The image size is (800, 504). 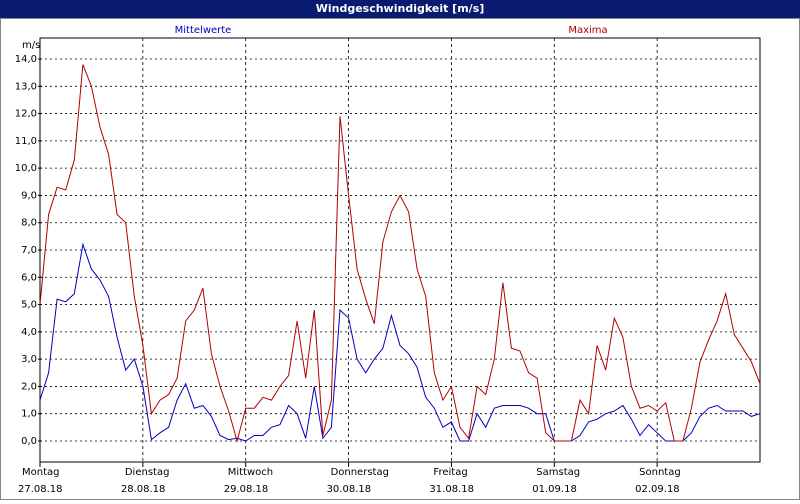 I want to click on x-tick-date: 27.08.18, so click(x=40, y=489).